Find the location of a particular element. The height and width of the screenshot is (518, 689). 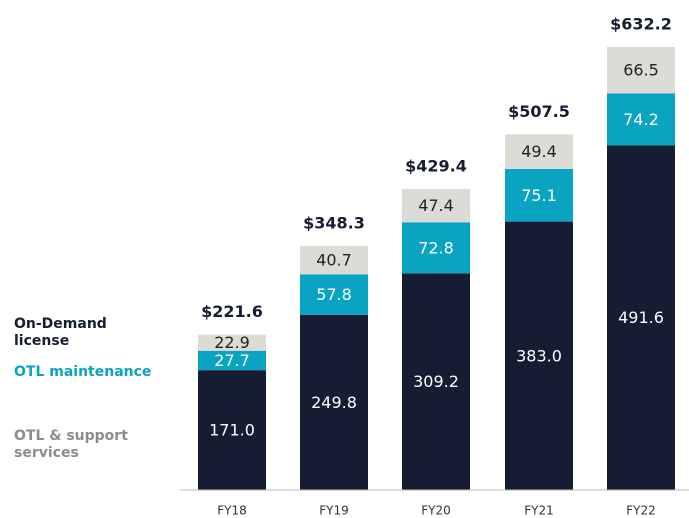

value-label: 383.0 is located at coordinates (539, 355).